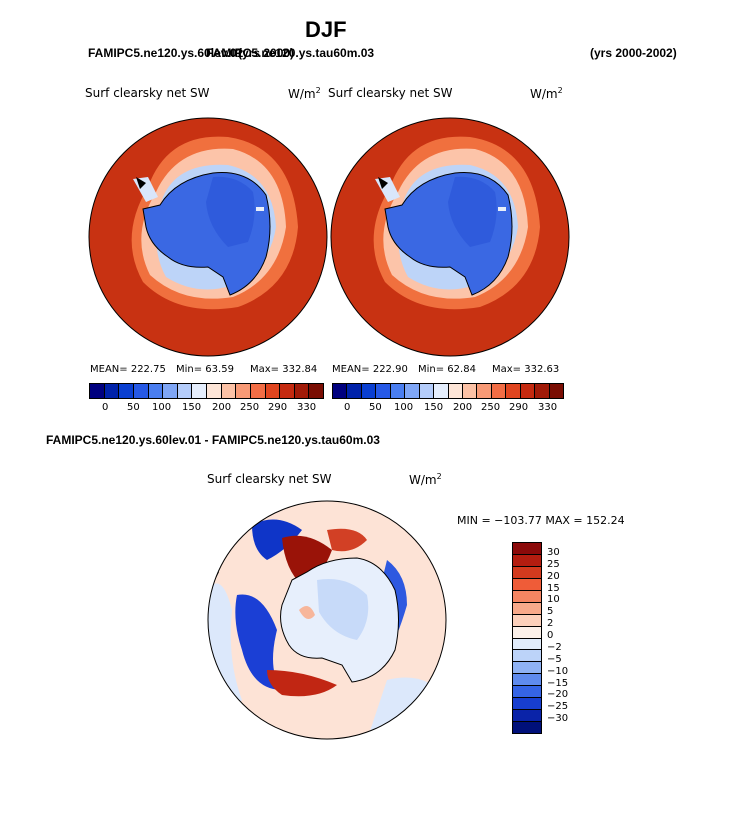 The height and width of the screenshot is (829, 733). Describe the element at coordinates (318, 90) in the screenshot. I see `left-units-exp: 2` at that location.